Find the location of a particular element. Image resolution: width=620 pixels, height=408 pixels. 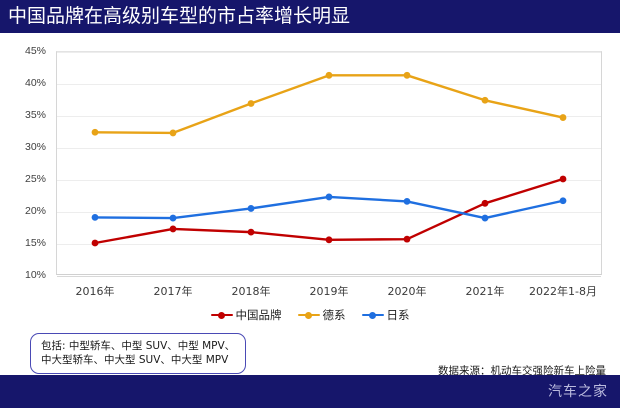

page-title: 中国品牌在高级别车型的市占率增长明显 is located at coordinates (179, 16).